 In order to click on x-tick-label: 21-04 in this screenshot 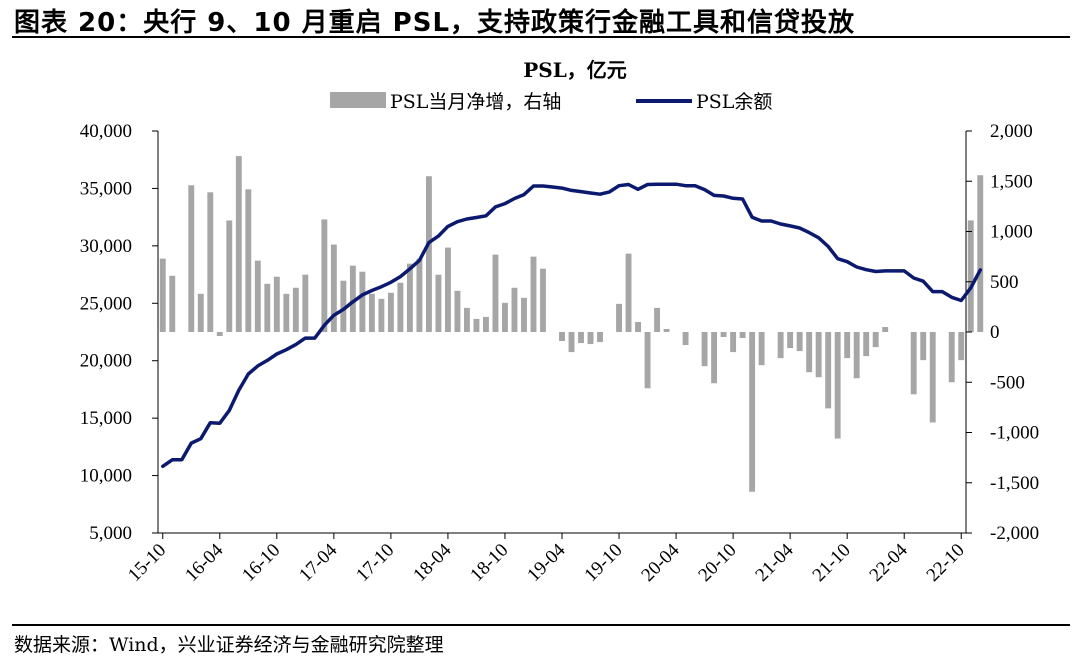, I will do `click(774, 562)`.